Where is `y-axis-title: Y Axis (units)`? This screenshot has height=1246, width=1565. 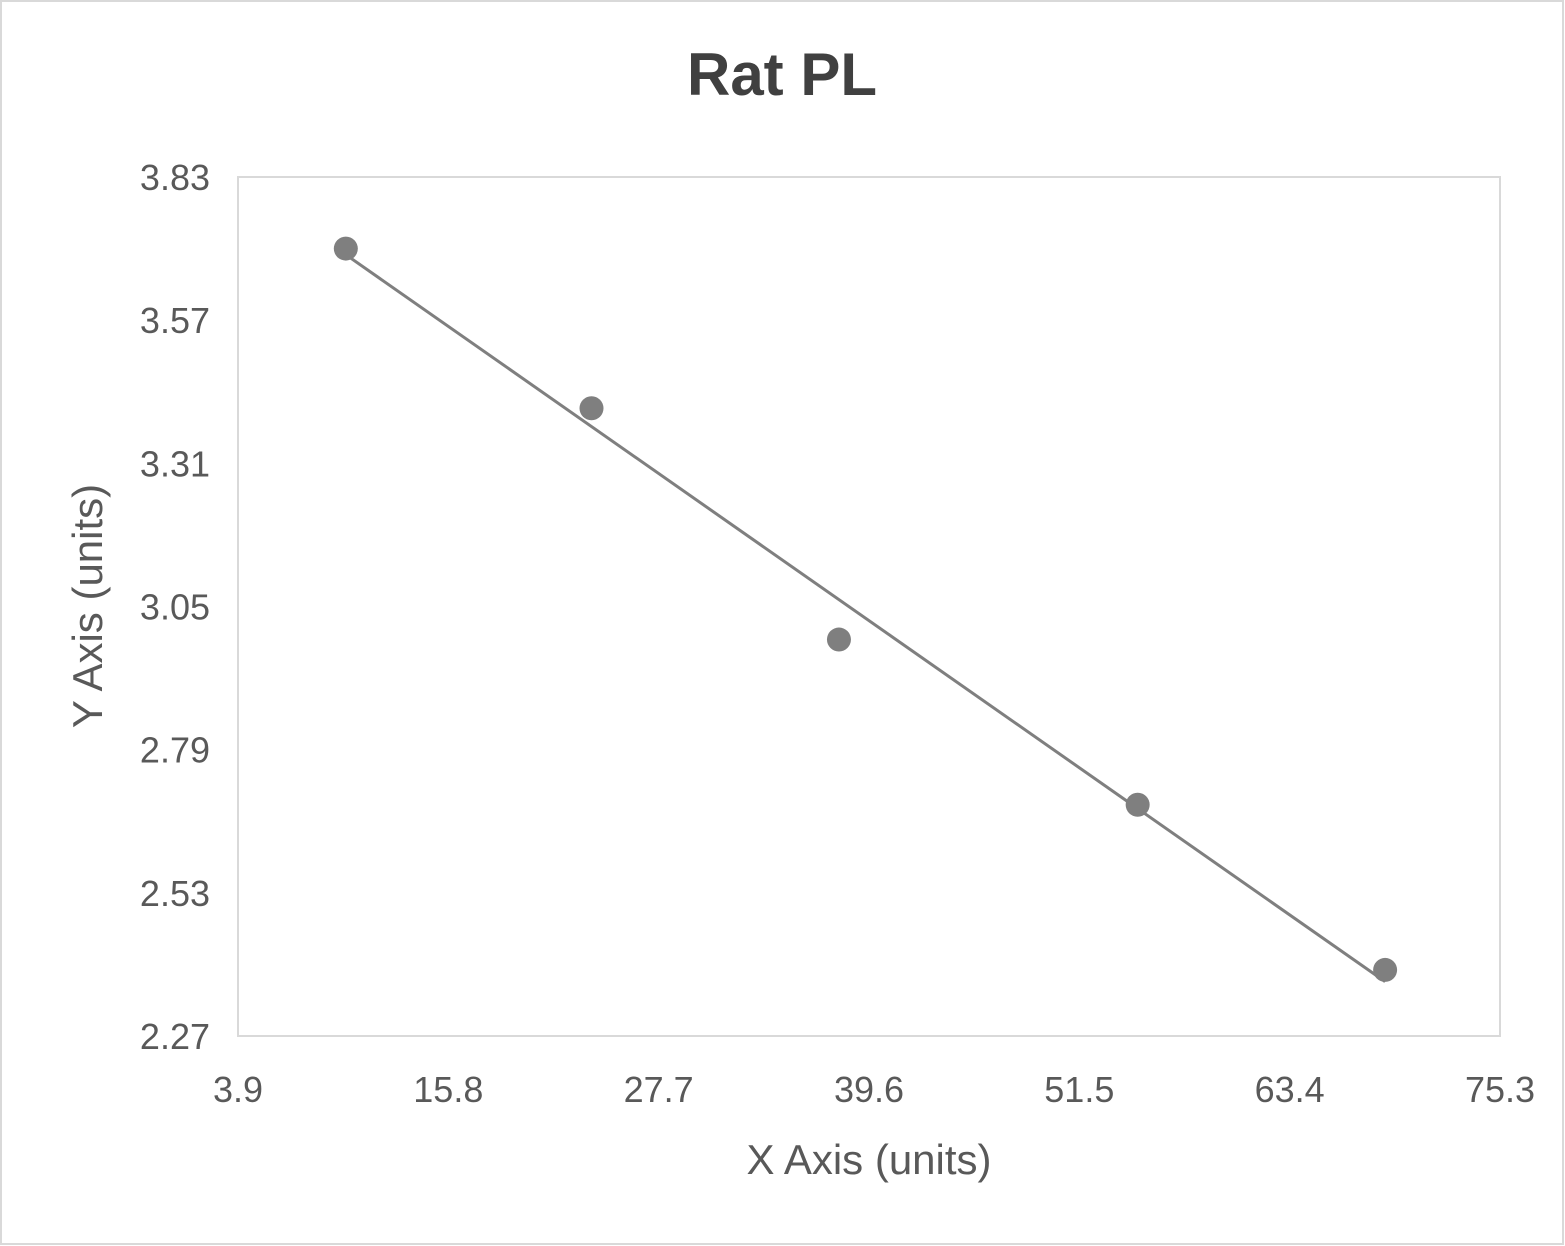
y-axis-title: Y Axis (units) is located at coordinates (87, 606).